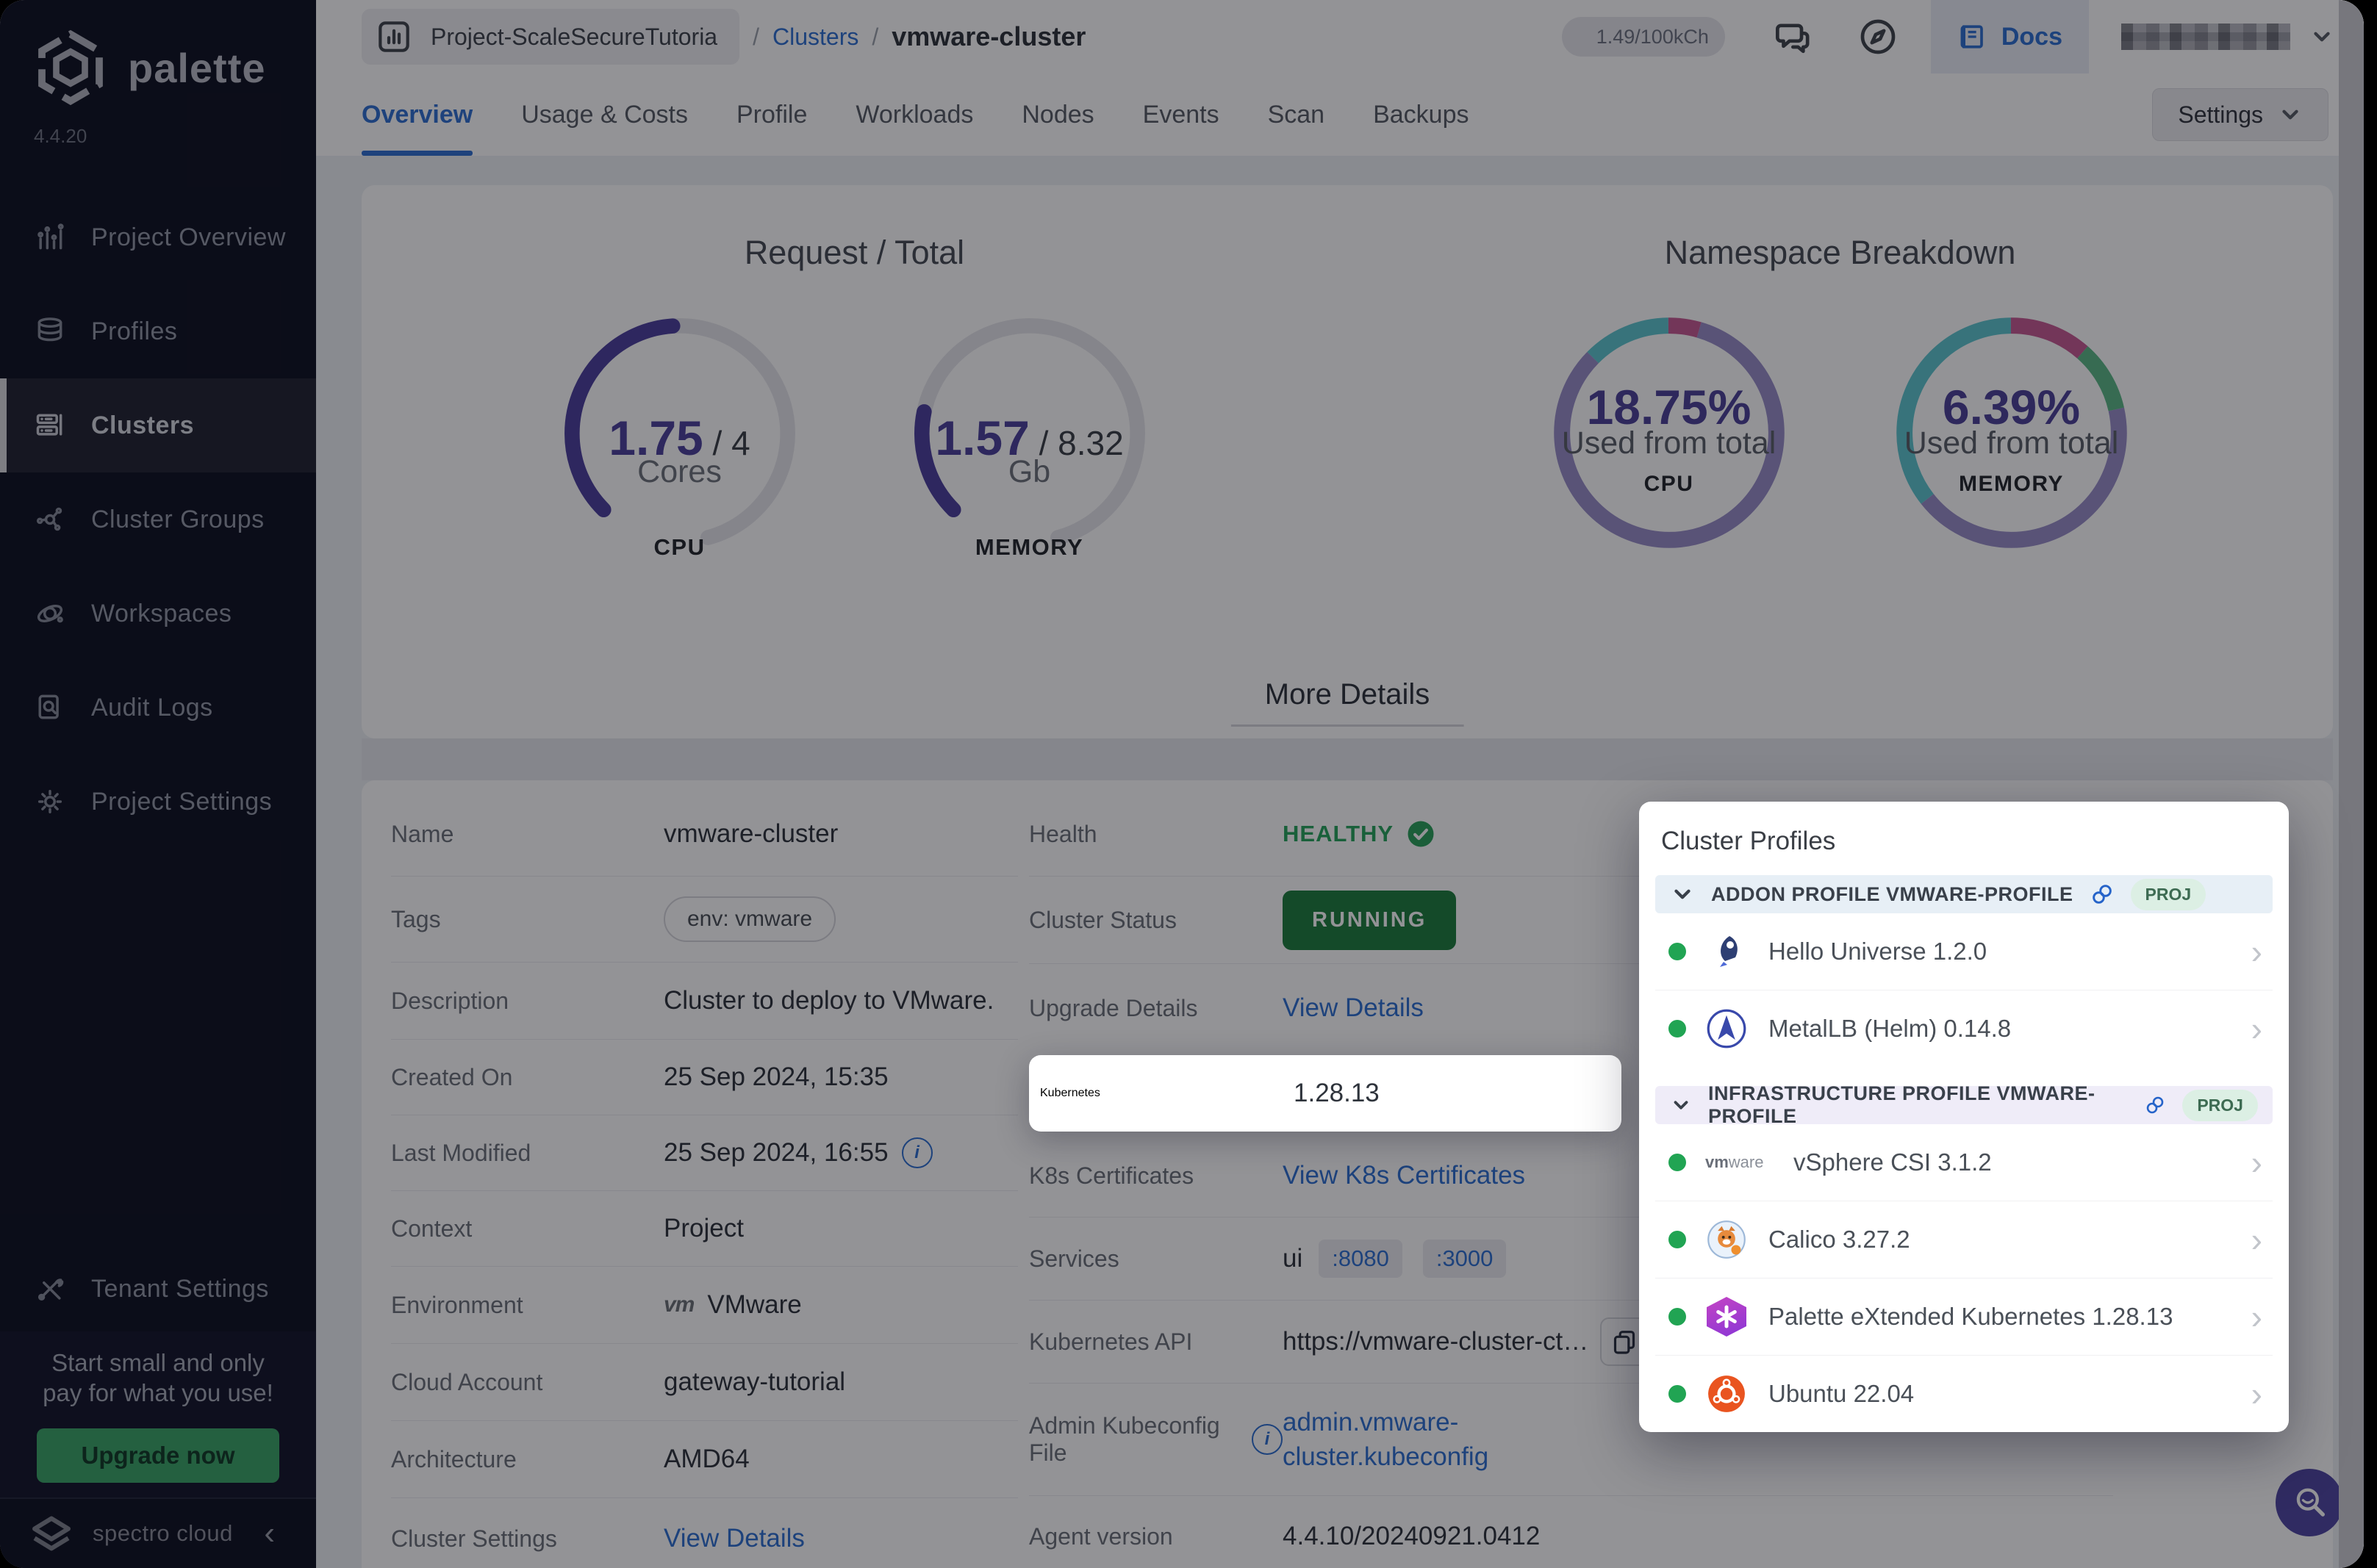 The image size is (2377, 1568). I want to click on memory-donut-label: MEMORY, so click(2011, 484).